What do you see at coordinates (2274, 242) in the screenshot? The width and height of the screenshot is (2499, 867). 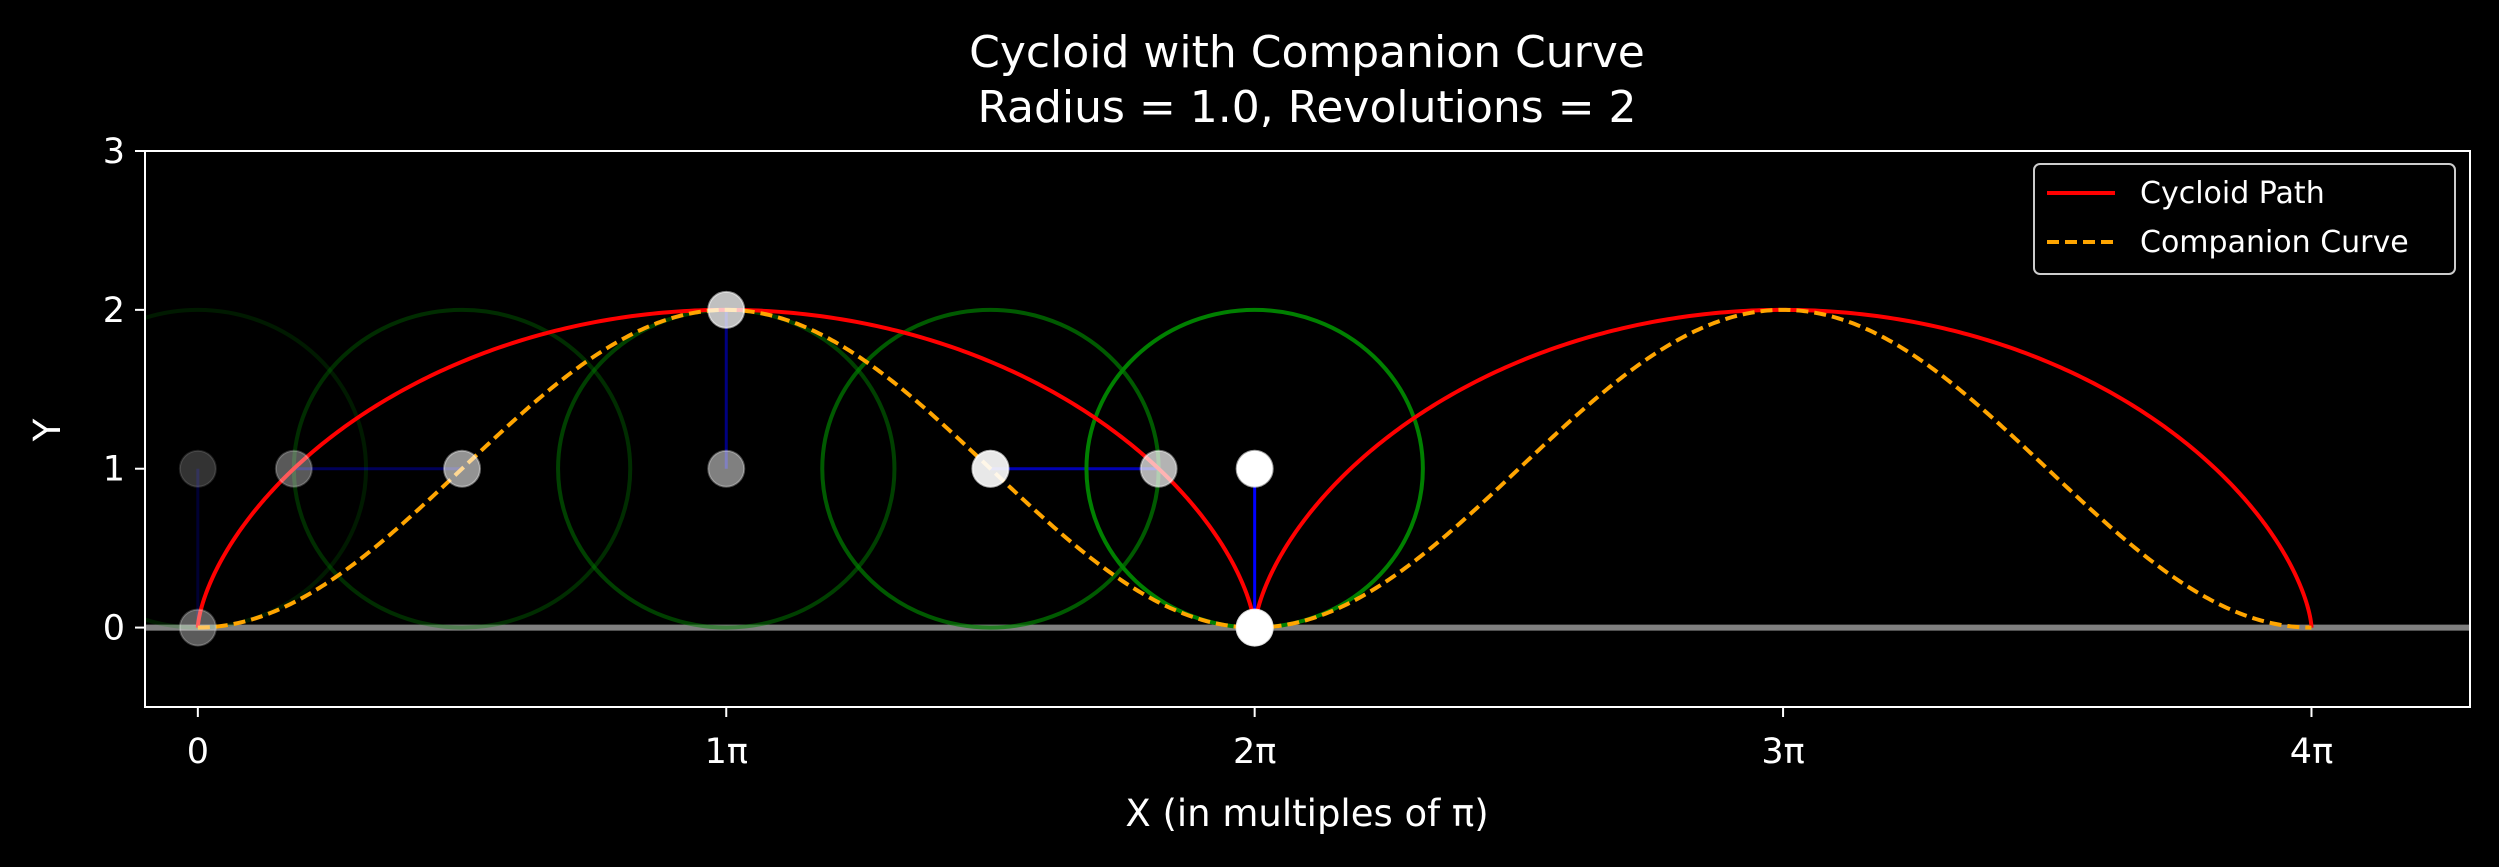 I see `legend-label-companion: Companion Curve` at bounding box center [2274, 242].